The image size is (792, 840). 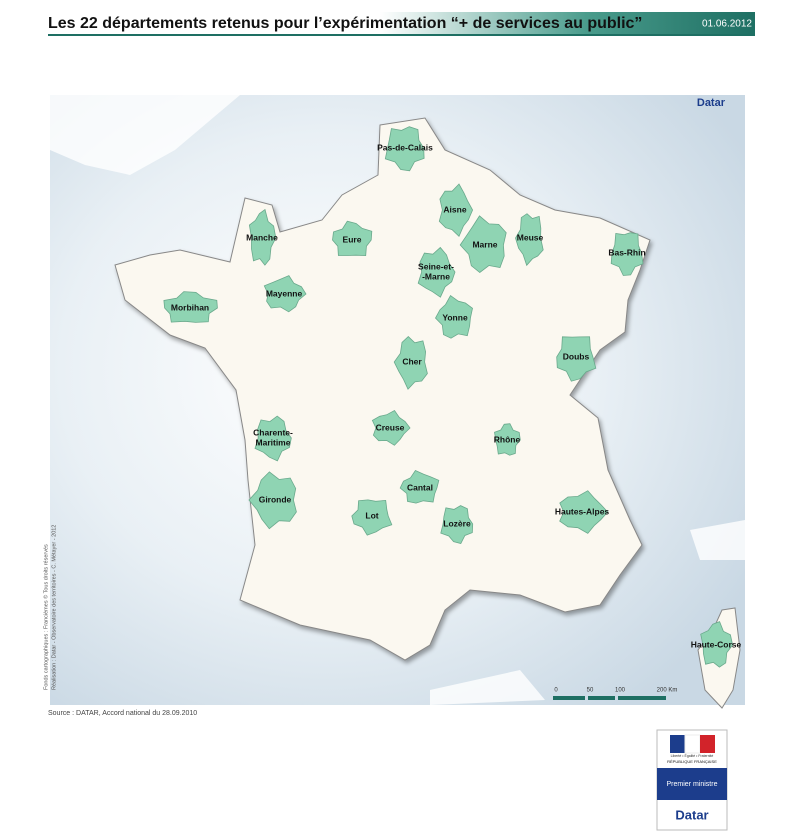 I want to click on department-label: -Marne, so click(x=436, y=276).